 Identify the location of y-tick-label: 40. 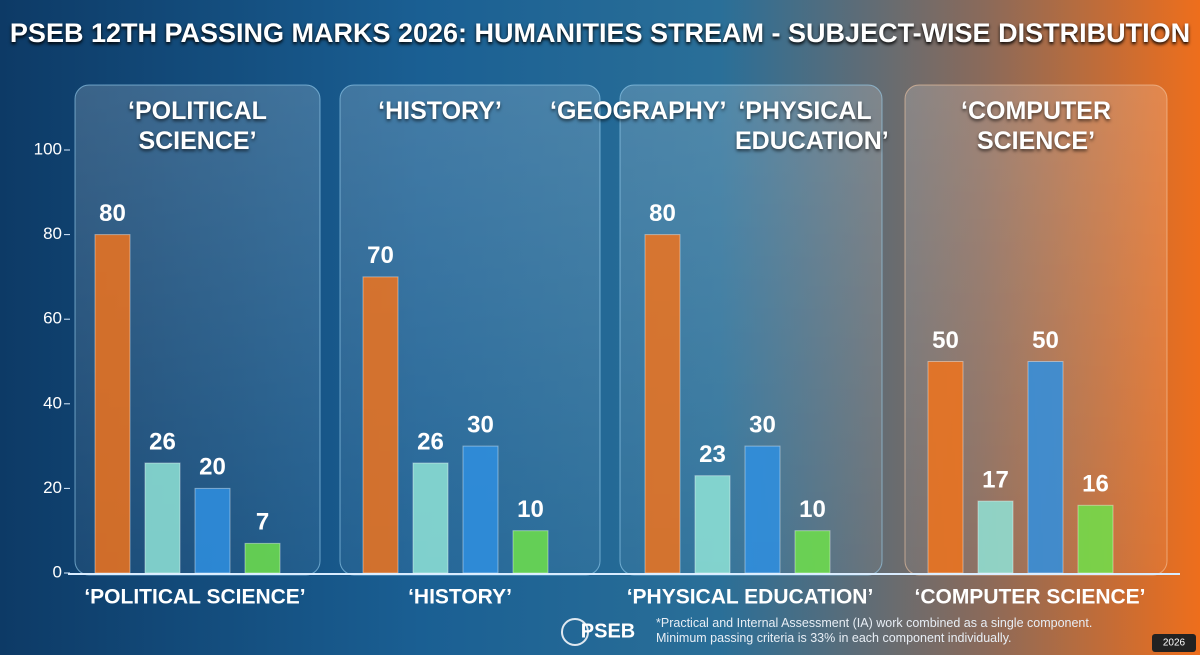
(52, 402).